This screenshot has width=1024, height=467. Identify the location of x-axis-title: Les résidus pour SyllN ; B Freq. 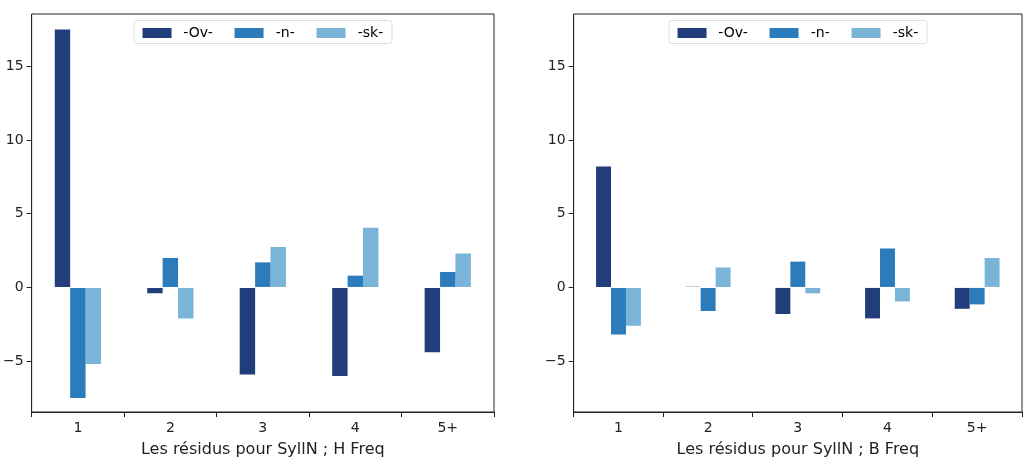
(798, 448).